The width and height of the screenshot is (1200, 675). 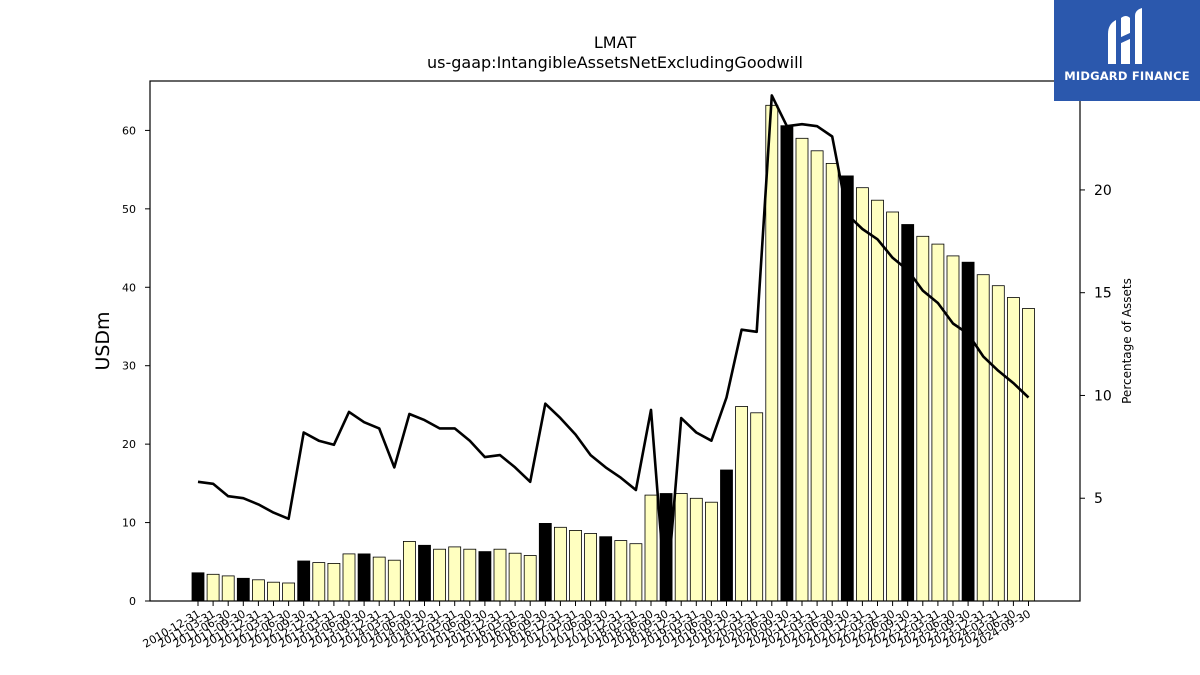 I want to click on y2-tick-label: 5, so click(x=1098, y=499).